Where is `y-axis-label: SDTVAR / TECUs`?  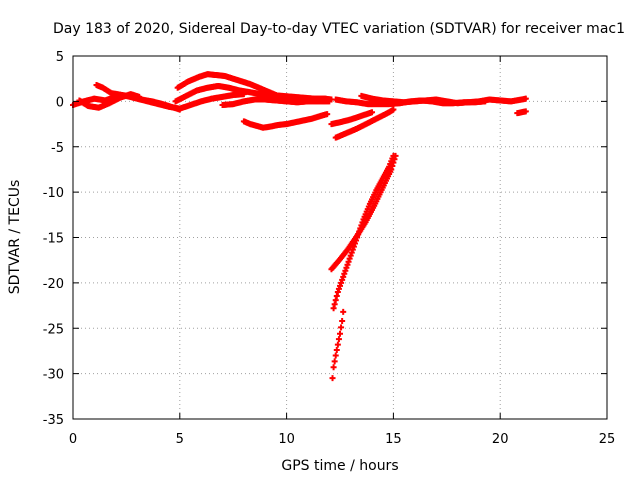 y-axis-label: SDTVAR / TECUs is located at coordinates (15, 237).